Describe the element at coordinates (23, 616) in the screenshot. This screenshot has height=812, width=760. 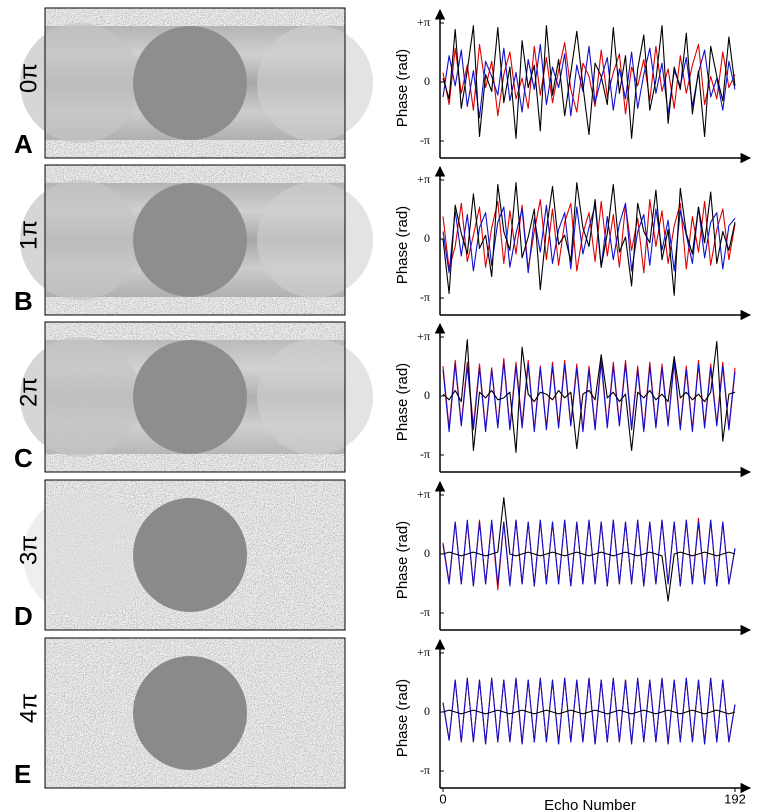
I see `panel-letter: D` at that location.